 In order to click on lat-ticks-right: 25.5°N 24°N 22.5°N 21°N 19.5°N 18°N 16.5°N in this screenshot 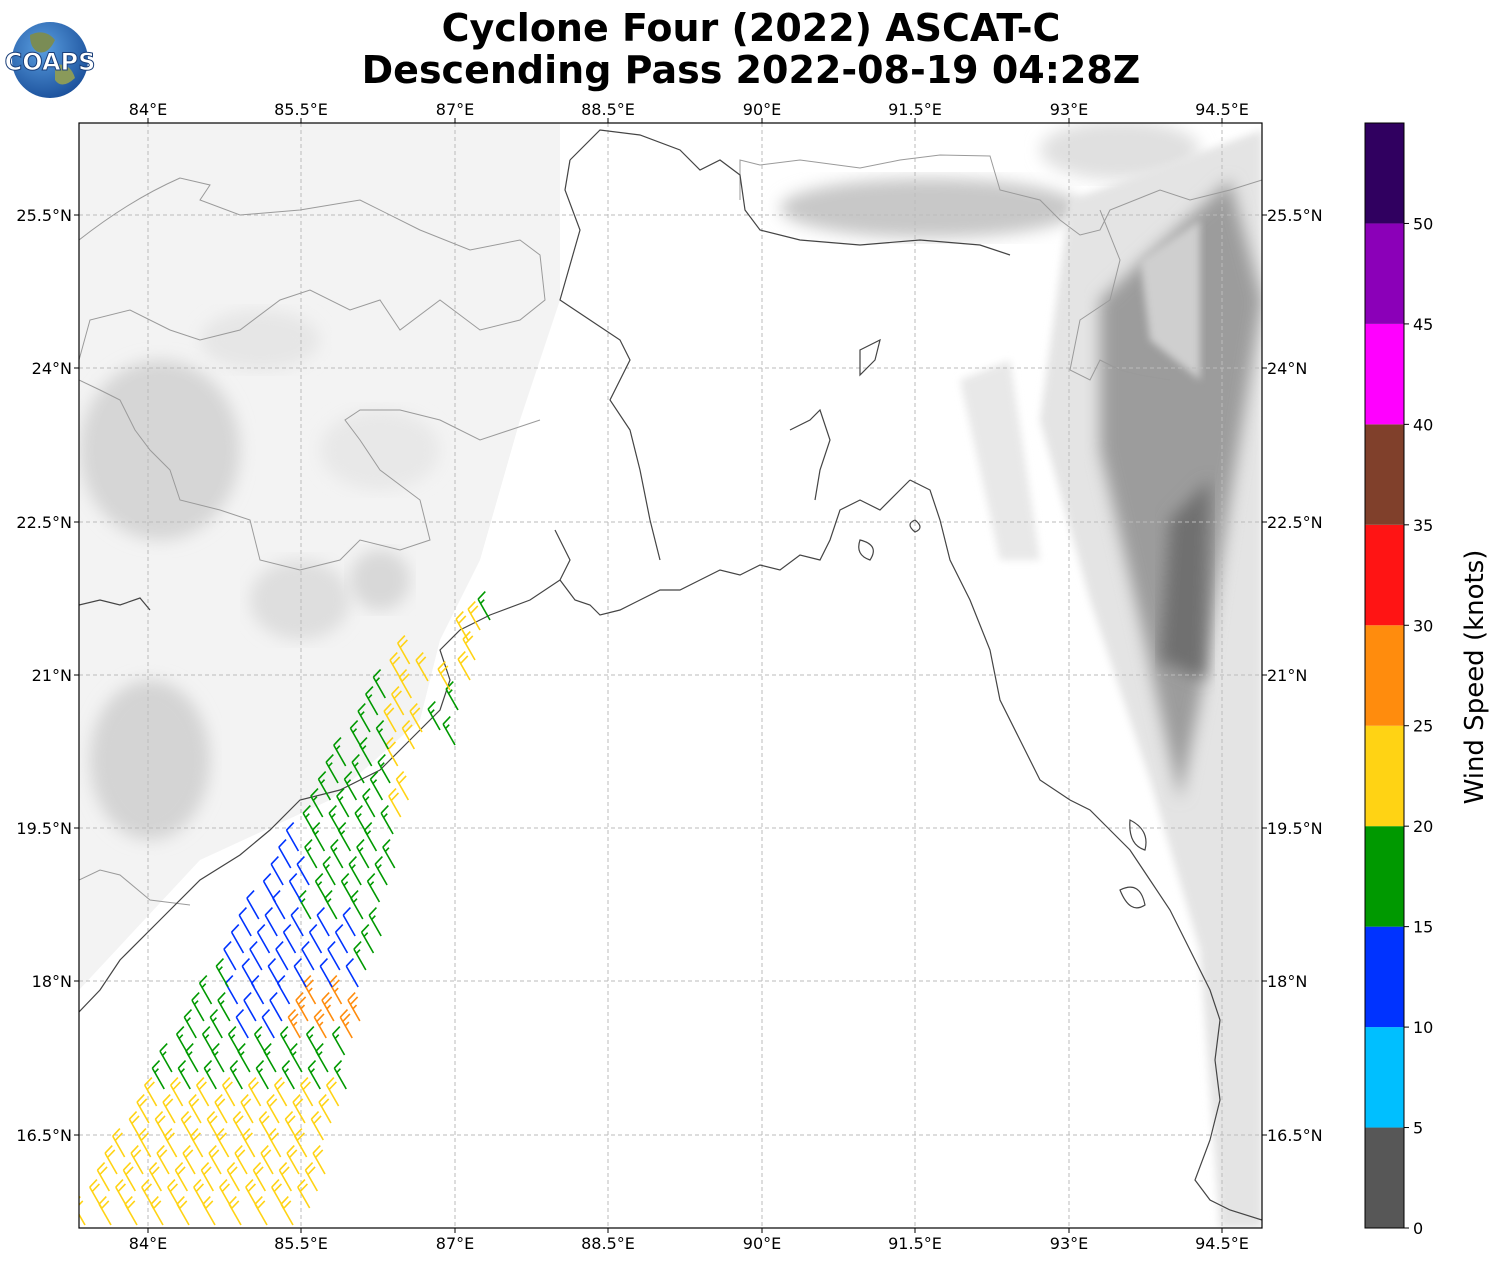, I will do `click(1292, 675)`.